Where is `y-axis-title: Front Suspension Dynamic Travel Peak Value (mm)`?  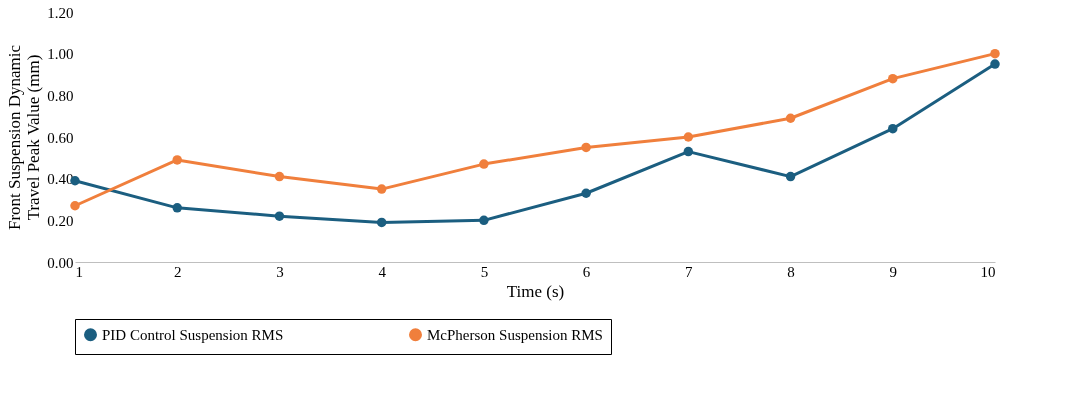 y-axis-title: Front Suspension Dynamic Travel Peak Value (mm) is located at coordinates (24, 137).